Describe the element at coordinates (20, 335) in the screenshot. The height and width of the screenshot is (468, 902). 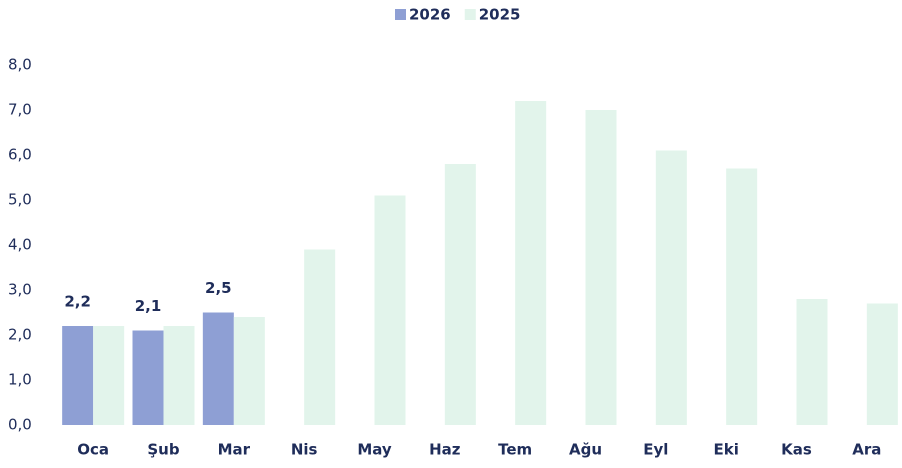
I see `y-tick-label: 2,0` at that location.